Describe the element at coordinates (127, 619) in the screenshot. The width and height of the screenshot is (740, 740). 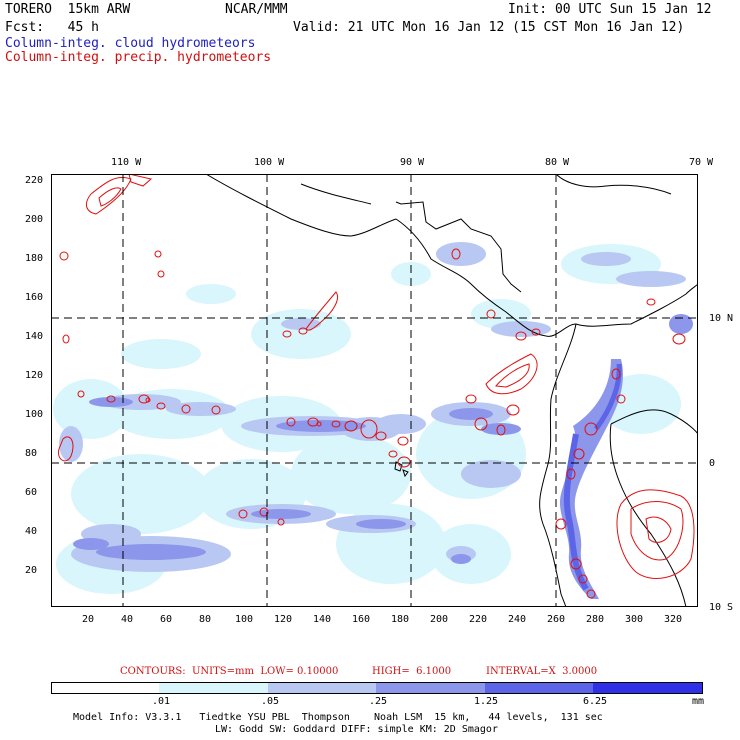
I see `x-tick-label: 40` at that location.